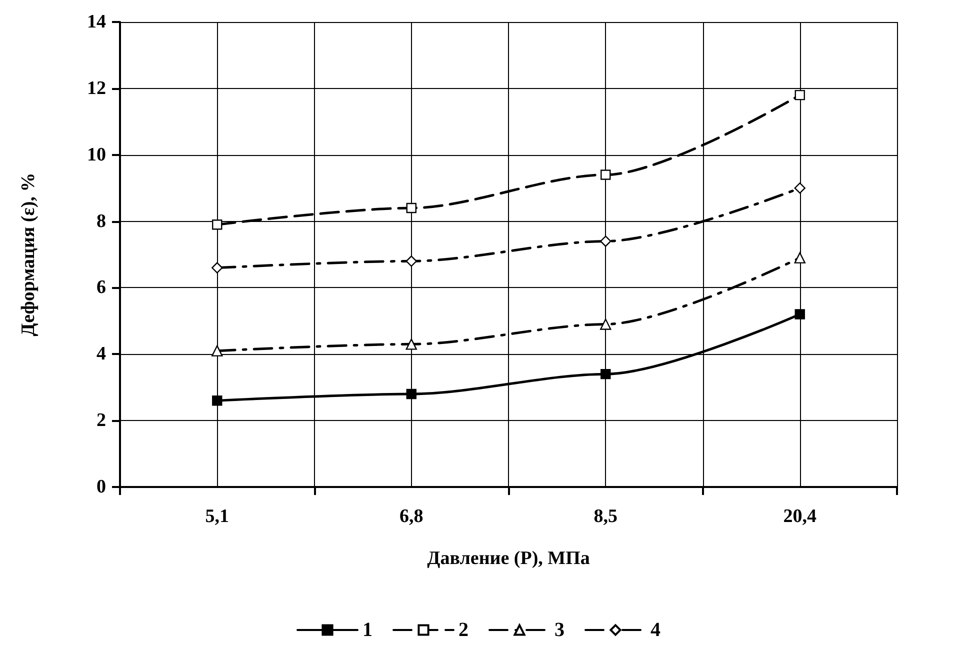  I want to click on y-axis-title: Деформация (ε), %, so click(28, 254).